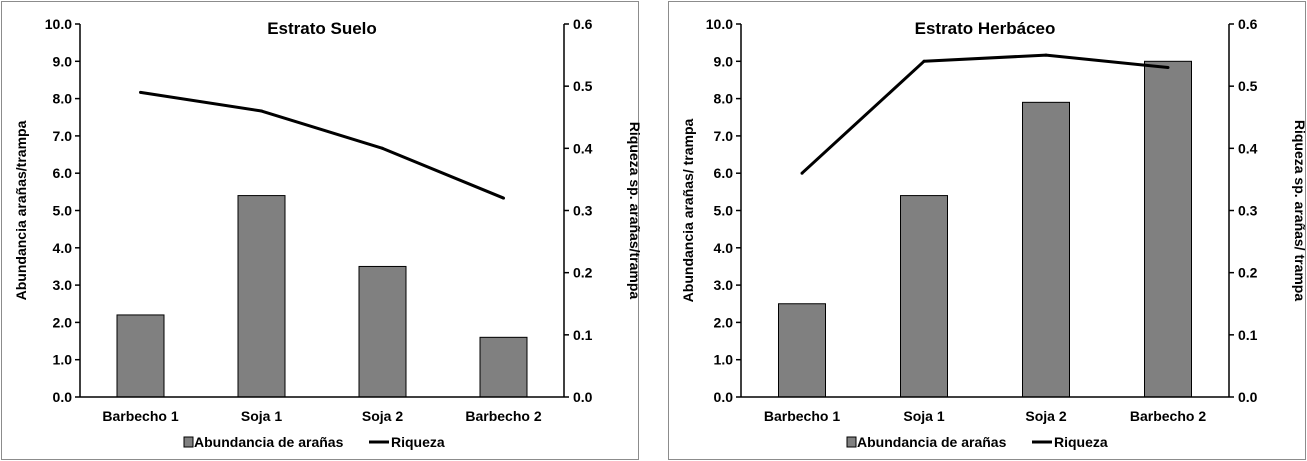  I want to click on y2-axis-label: Riqueza sp. arañas/trampa, so click(633, 211).